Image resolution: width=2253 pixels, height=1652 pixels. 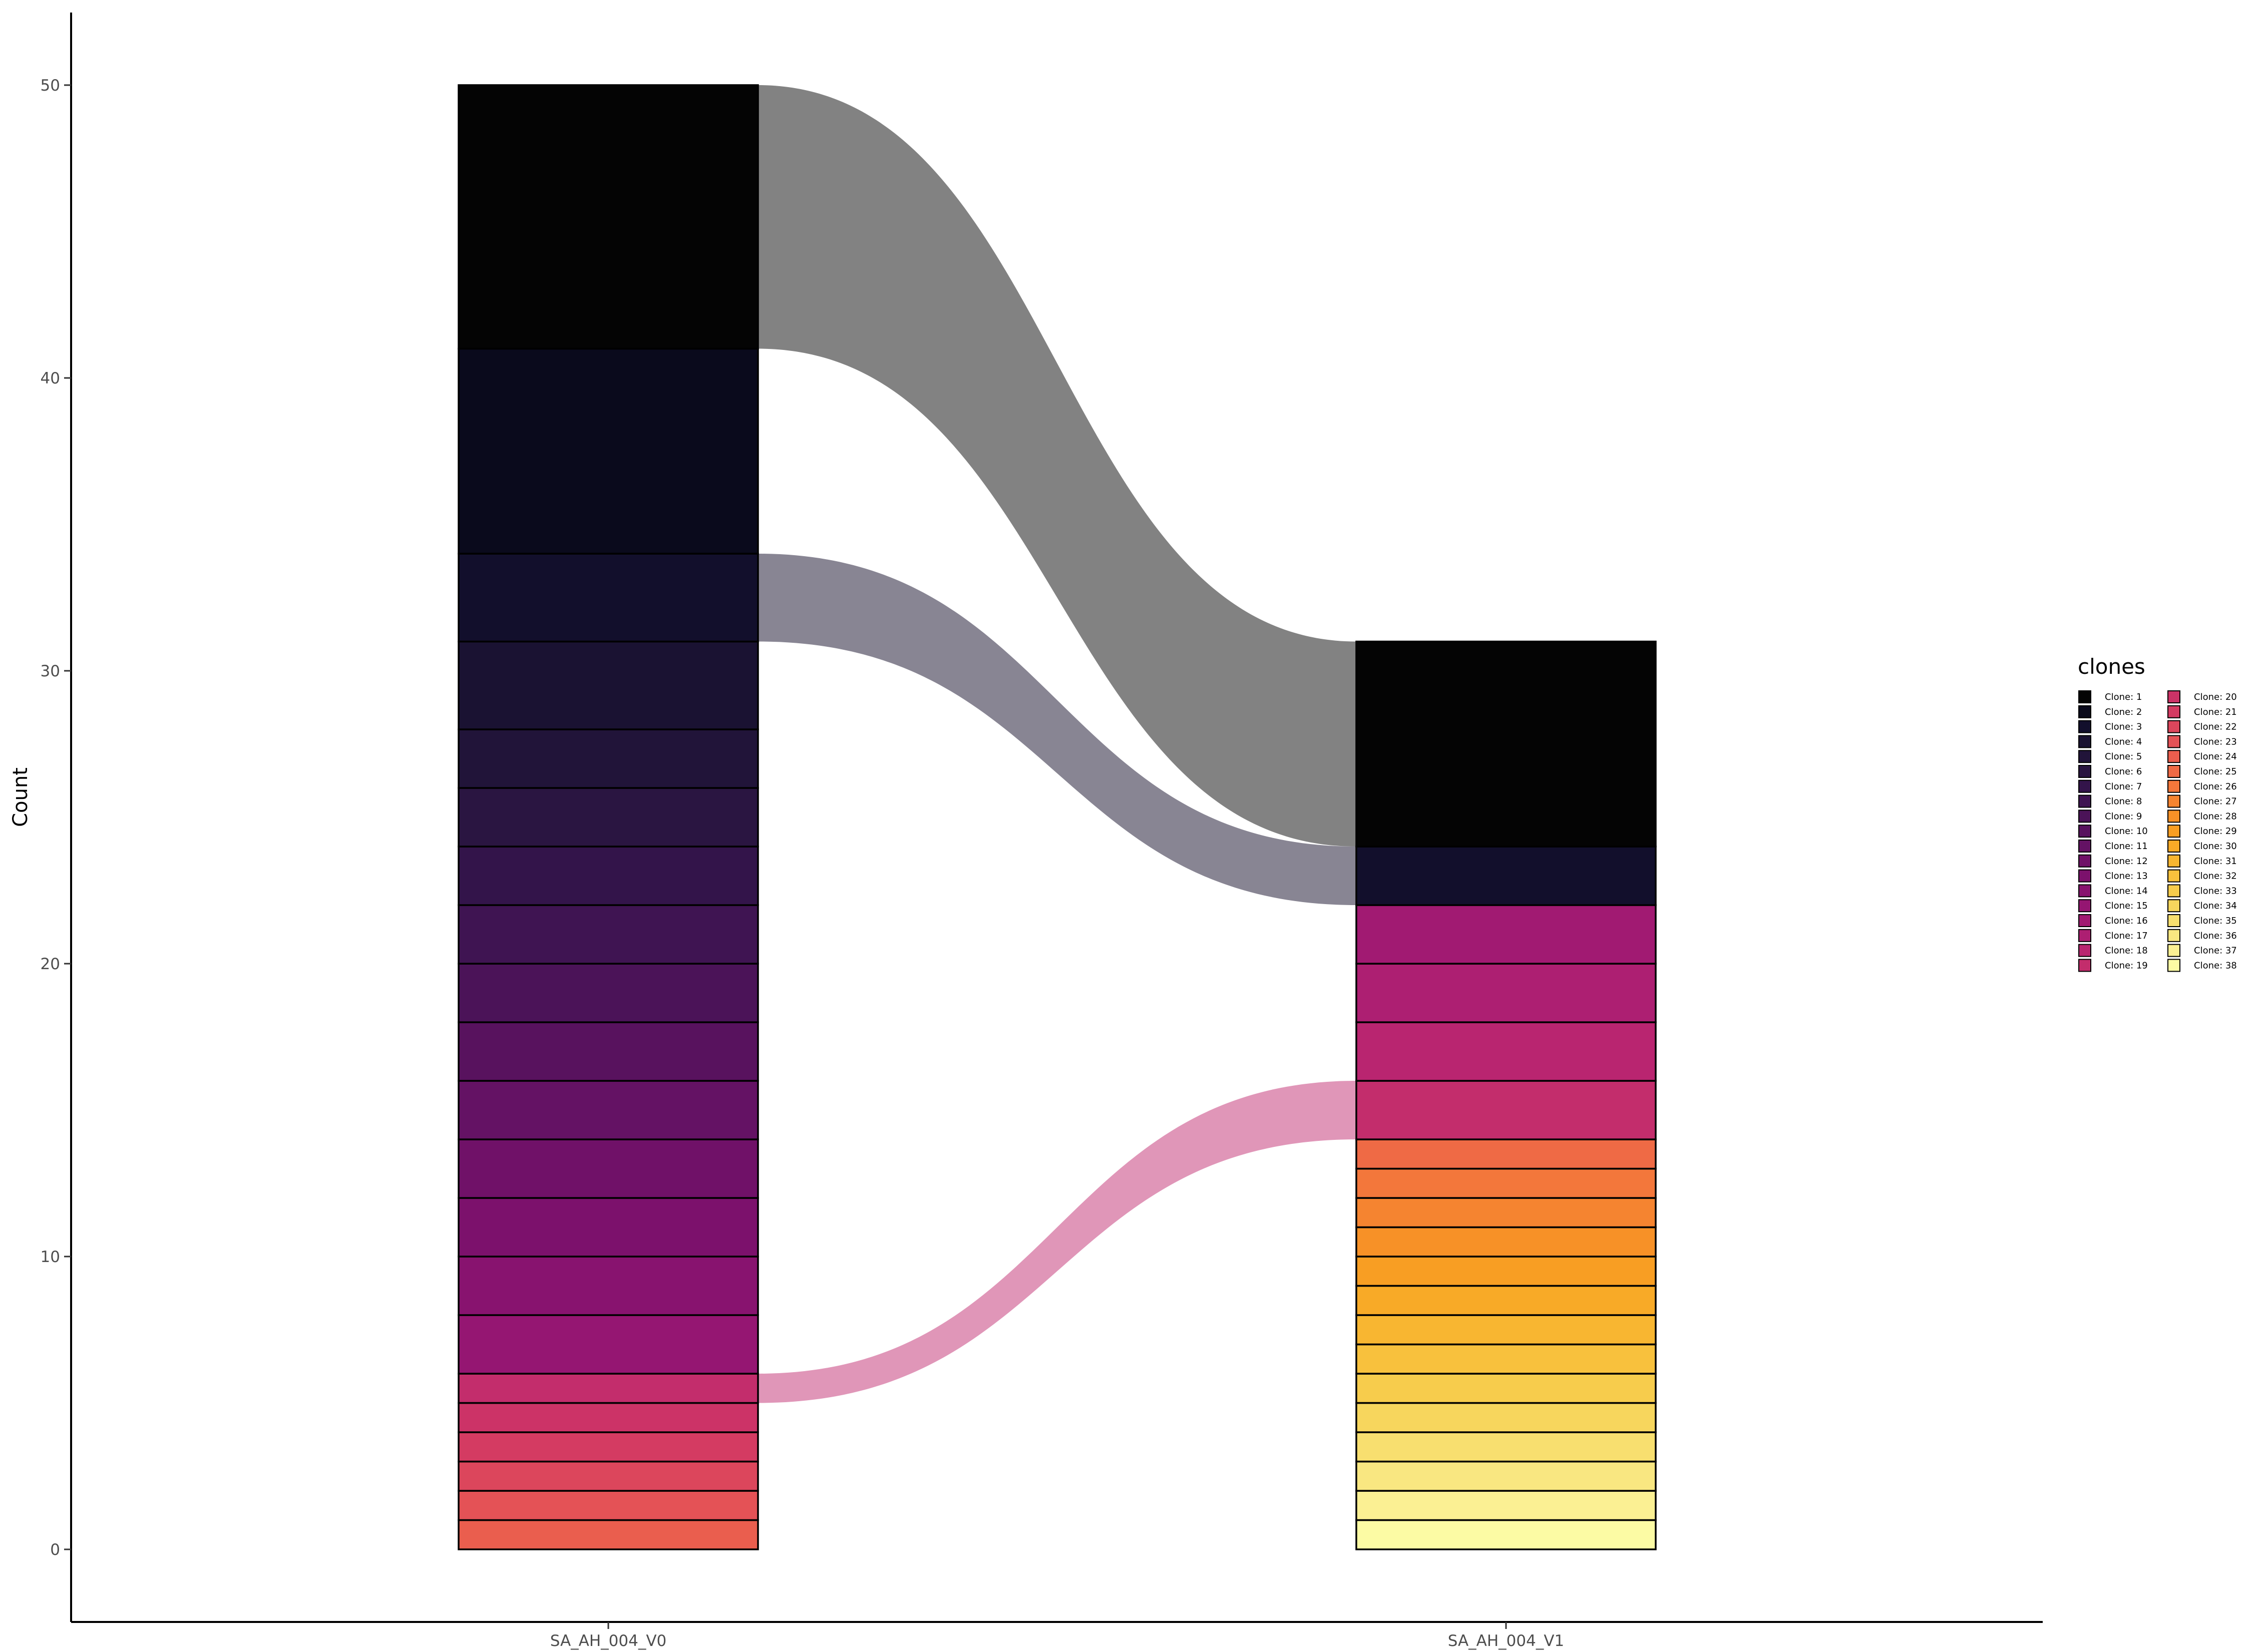 What do you see at coordinates (2123, 697) in the screenshot?
I see `legend-label: Clone: 1` at bounding box center [2123, 697].